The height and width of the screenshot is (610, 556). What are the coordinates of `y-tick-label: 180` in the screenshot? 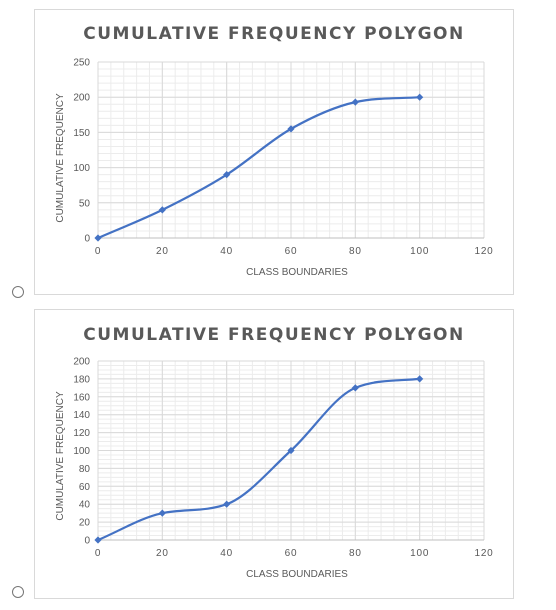 It's located at (81, 379).